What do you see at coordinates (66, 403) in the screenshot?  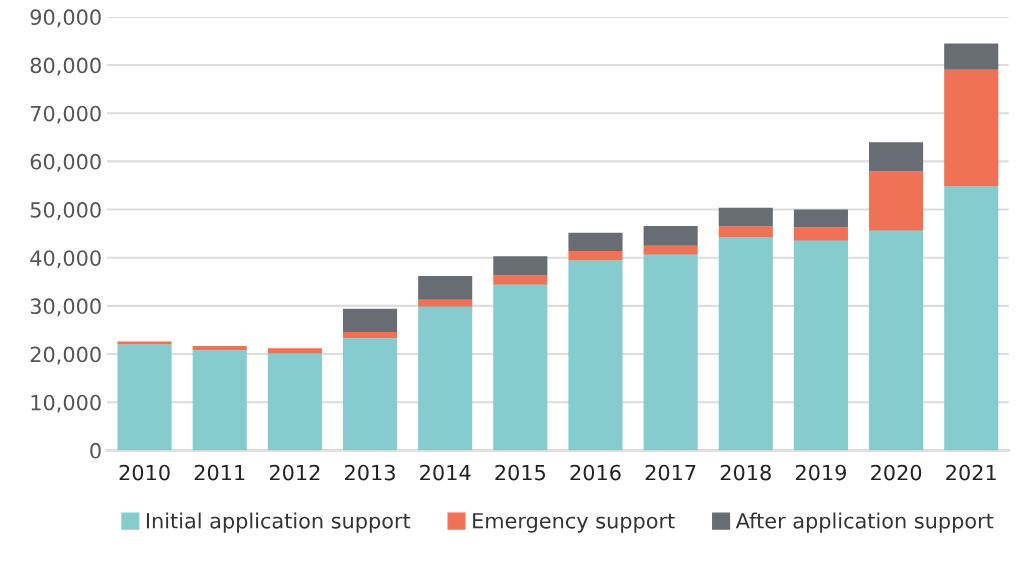 I see `y-tick-label: 10,000` at bounding box center [66, 403].